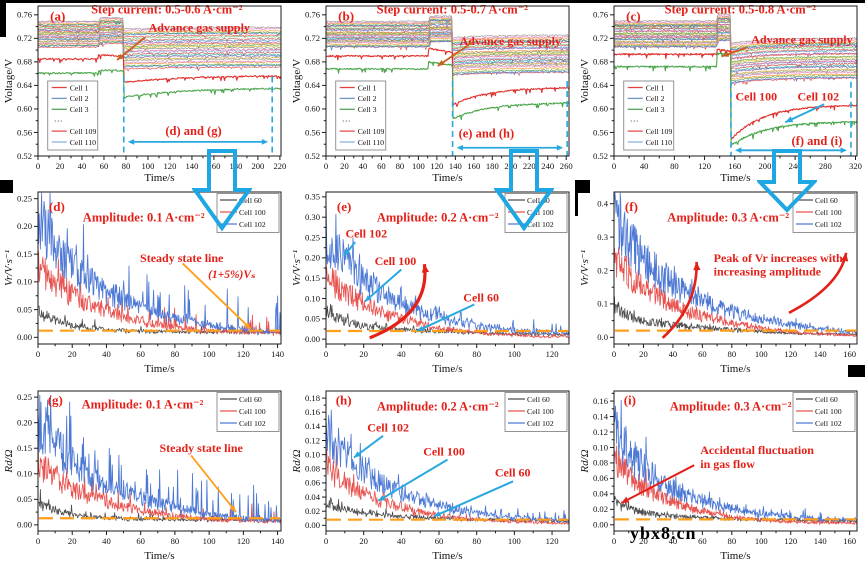 The height and width of the screenshot is (566, 865). I want to click on y-tick-label: 0.56, so click(313, 132).